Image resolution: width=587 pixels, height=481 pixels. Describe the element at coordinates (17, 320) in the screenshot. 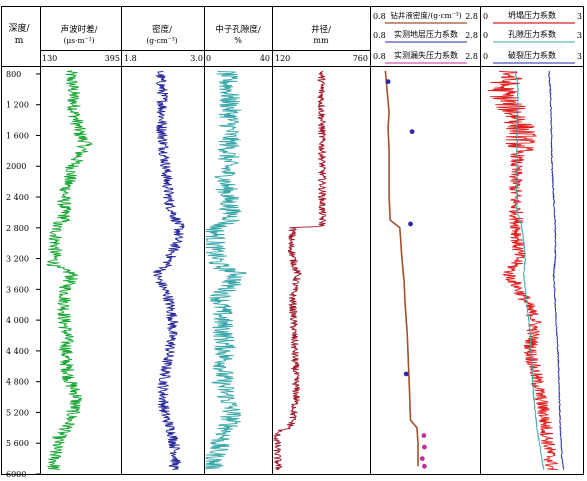

I see `depth-tick-label: 4 000` at that location.